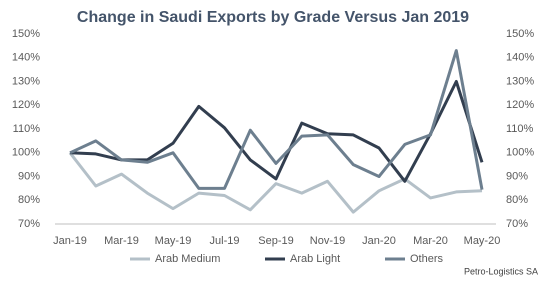  What do you see at coordinates (27, 129) in the screenshot?
I see `y-tick-label: 110%` at bounding box center [27, 129].